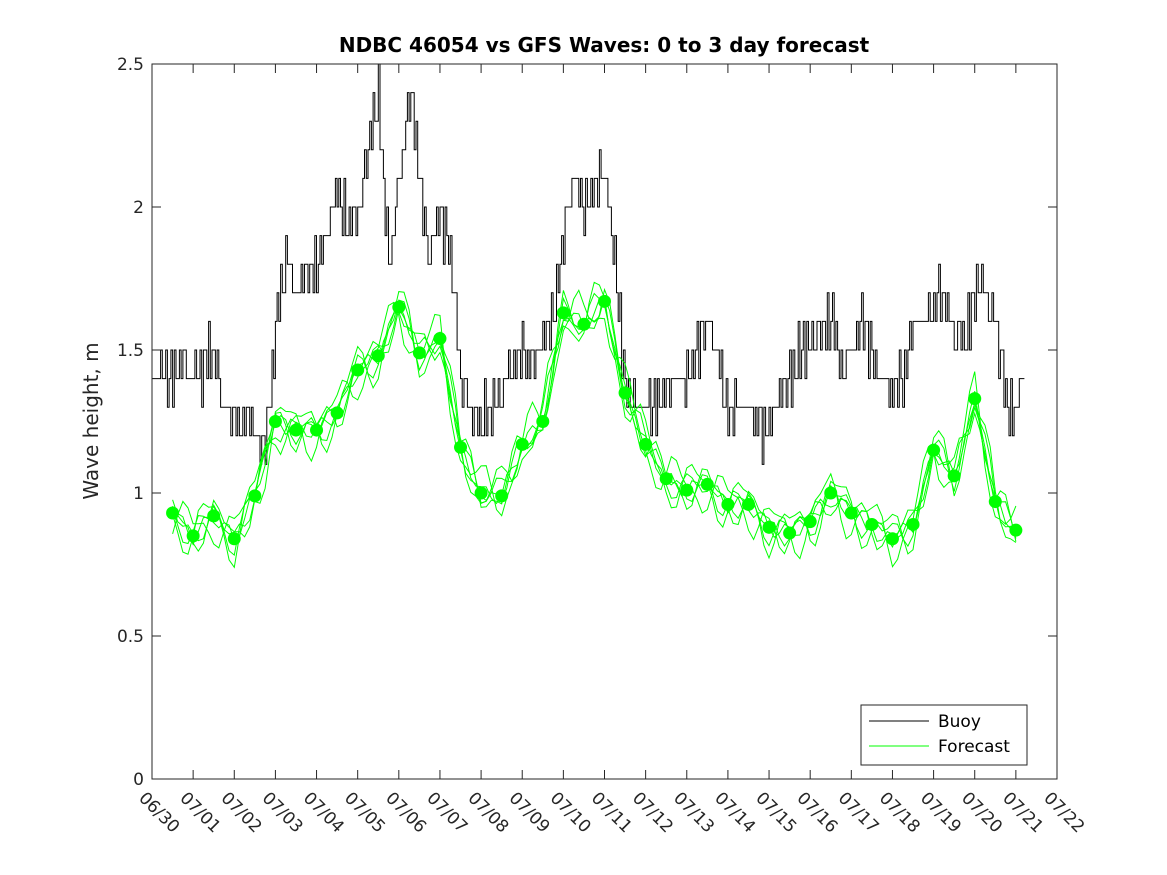  Describe the element at coordinates (138, 208) in the screenshot. I see `y-tick-label: 2` at that location.